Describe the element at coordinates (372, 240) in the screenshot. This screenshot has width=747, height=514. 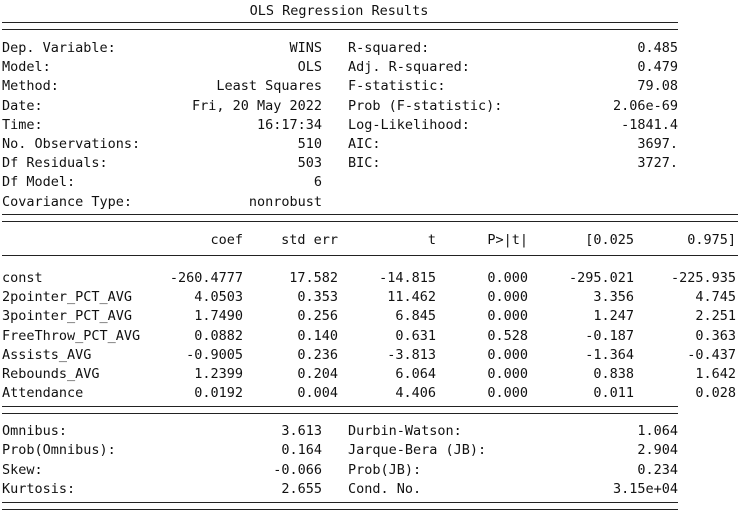
I see `coef-header-row: coef std err t P>|t| [0.025 0.975]` at that location.